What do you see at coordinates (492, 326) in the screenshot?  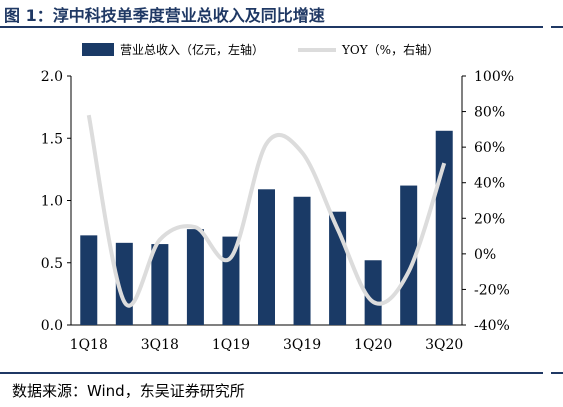 I see `right-tick-label: -40%` at bounding box center [492, 326].